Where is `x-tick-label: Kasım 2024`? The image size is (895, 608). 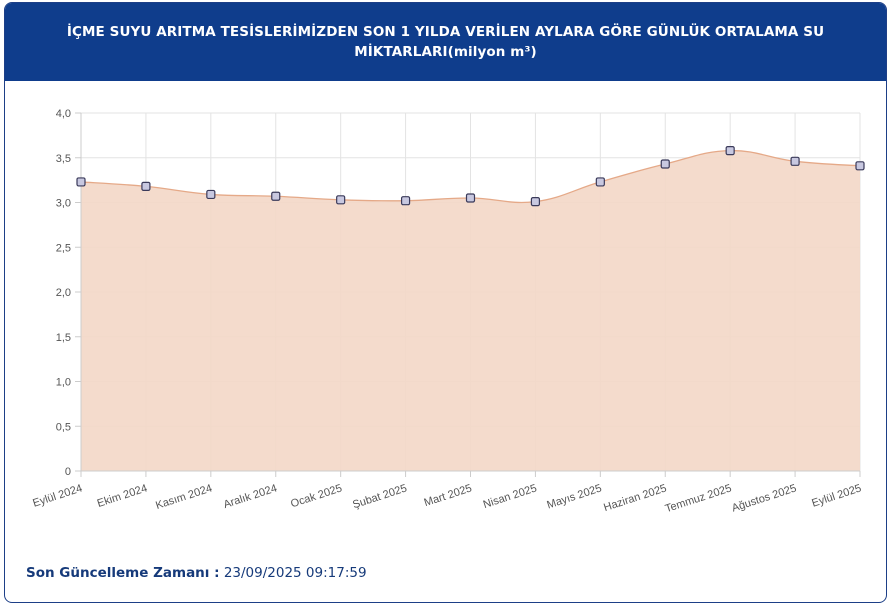 x-tick-label: Kasım 2024 is located at coordinates (184, 497).